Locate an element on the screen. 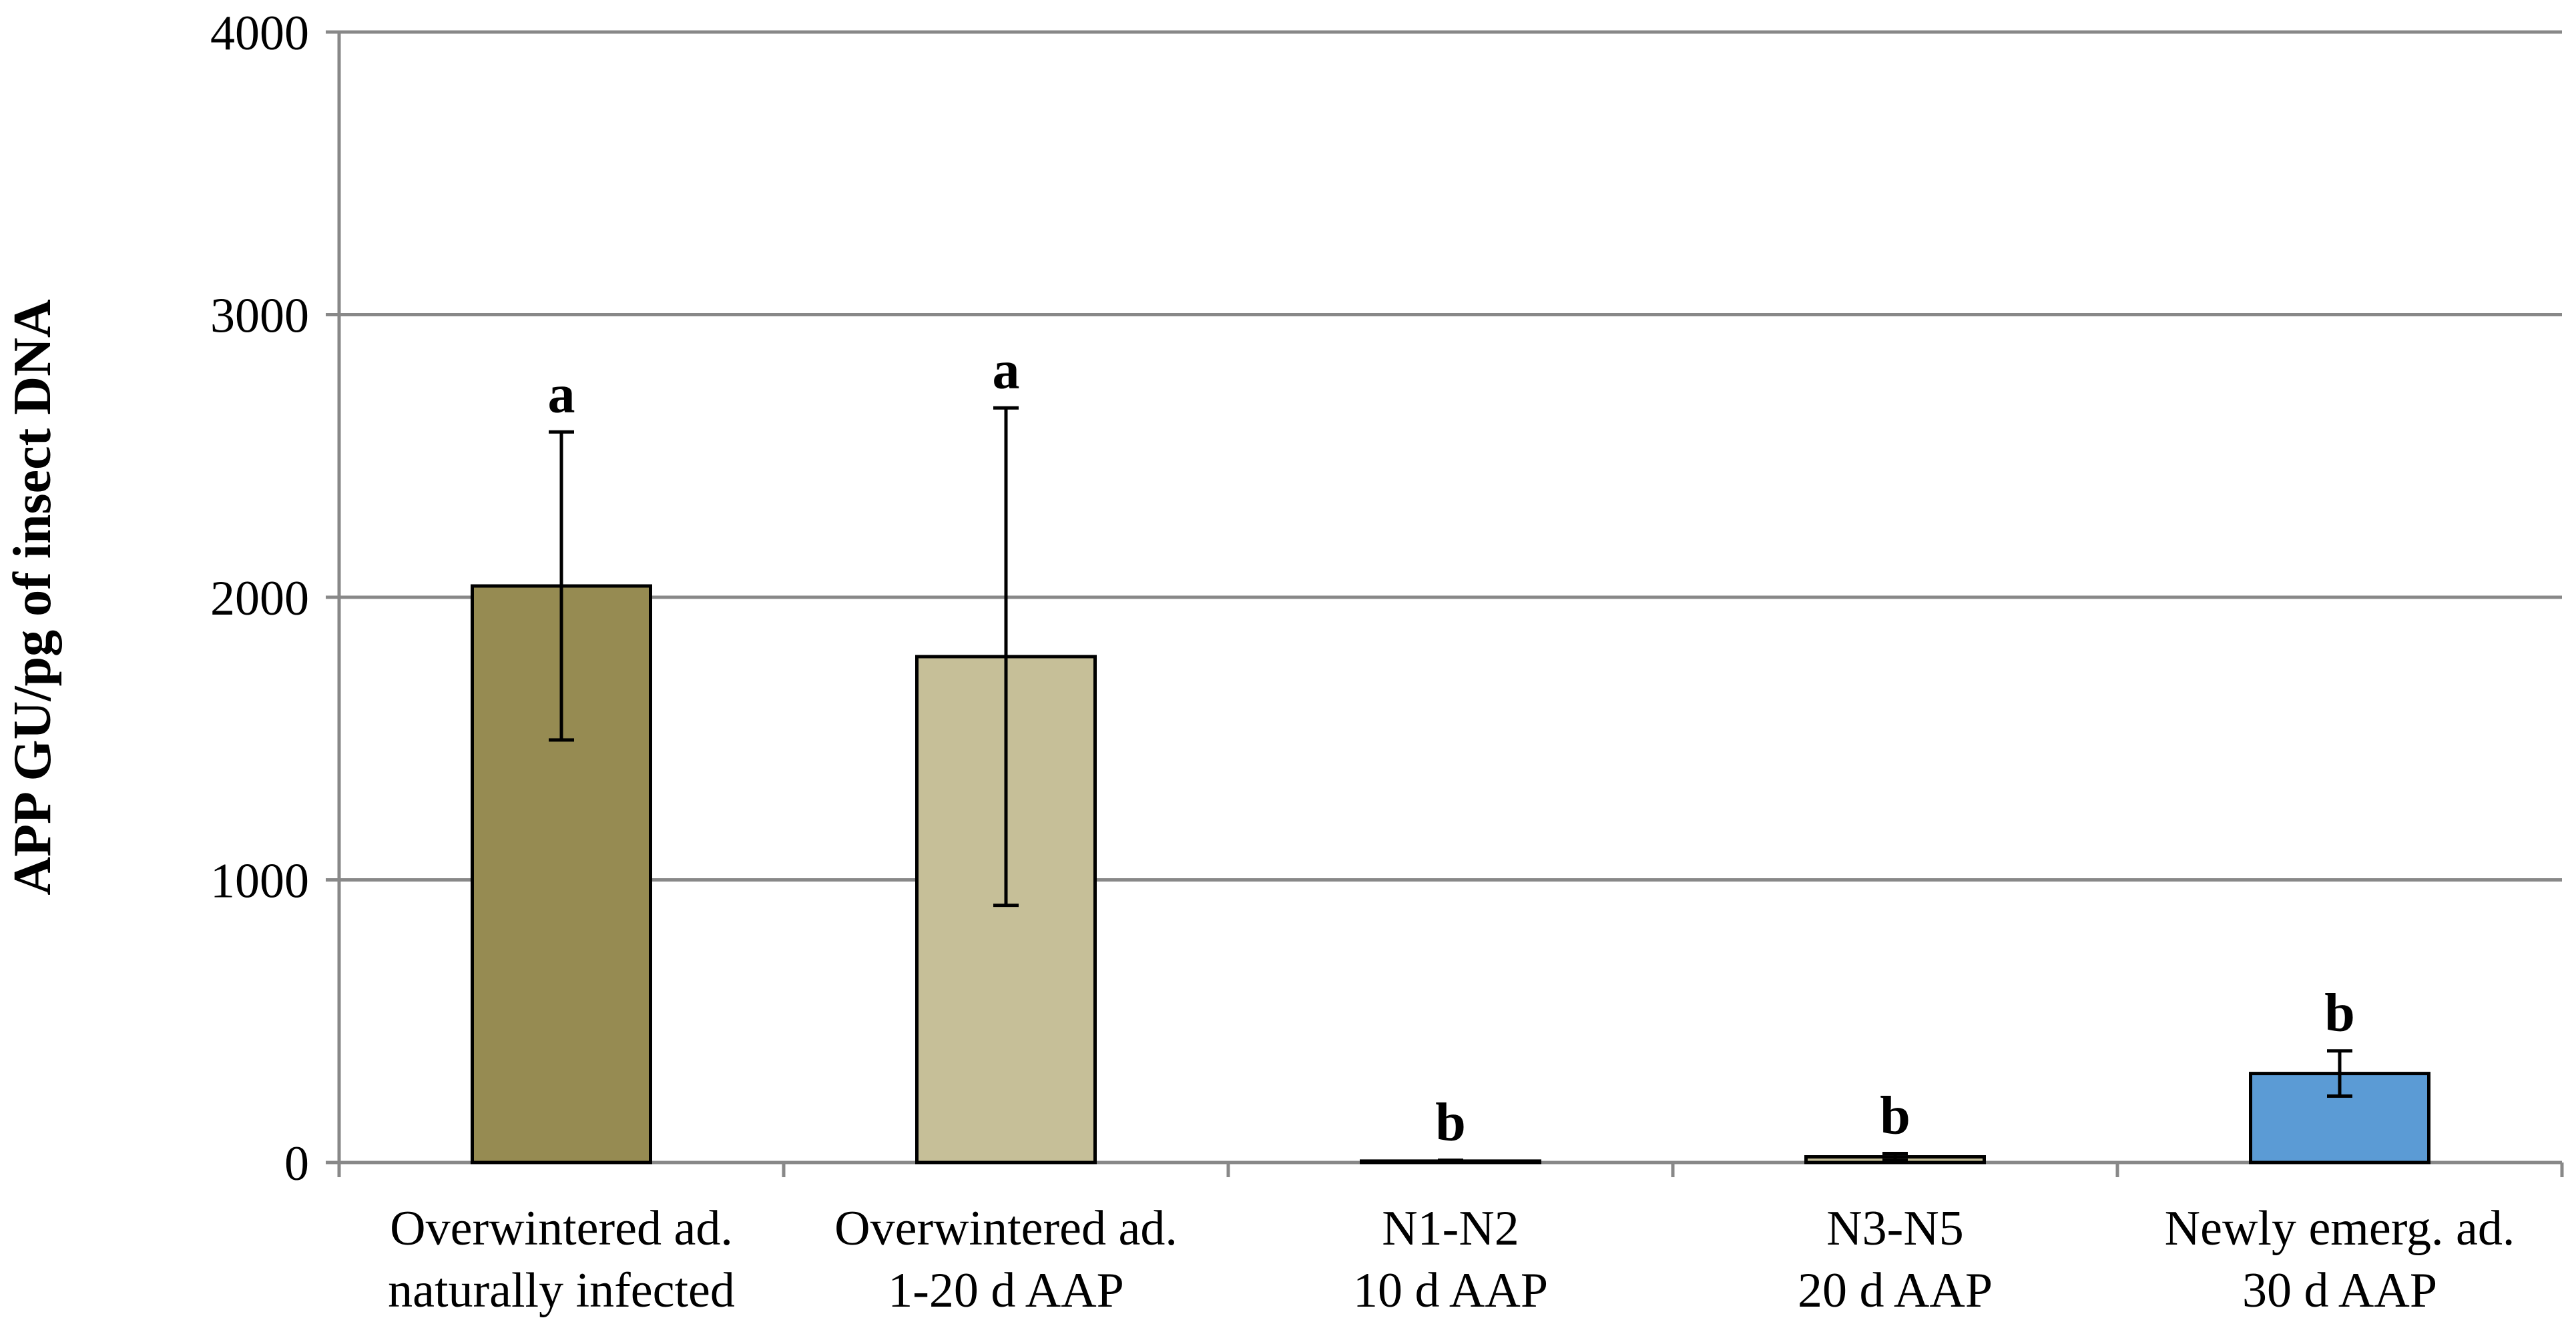 The height and width of the screenshot is (1326, 2576). category-label: 20 d AAP is located at coordinates (1895, 1290).